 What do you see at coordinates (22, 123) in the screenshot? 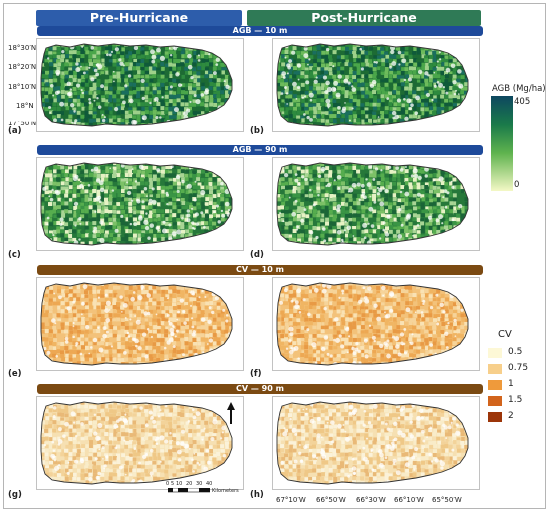
I see `lat-label: 17°50′N` at bounding box center [22, 123].